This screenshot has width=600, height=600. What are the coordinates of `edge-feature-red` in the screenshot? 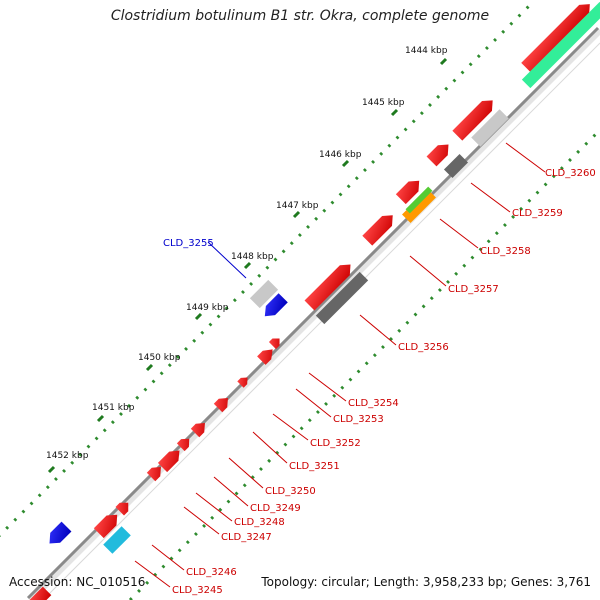 It's located at (40, 593).